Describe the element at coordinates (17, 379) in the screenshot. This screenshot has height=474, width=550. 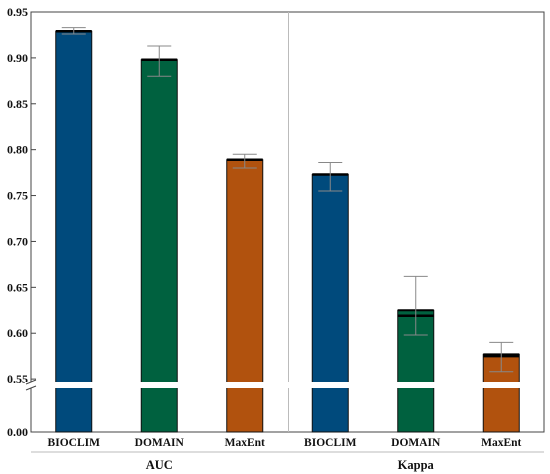
I see `y-tick-label-1: 0.55` at that location.